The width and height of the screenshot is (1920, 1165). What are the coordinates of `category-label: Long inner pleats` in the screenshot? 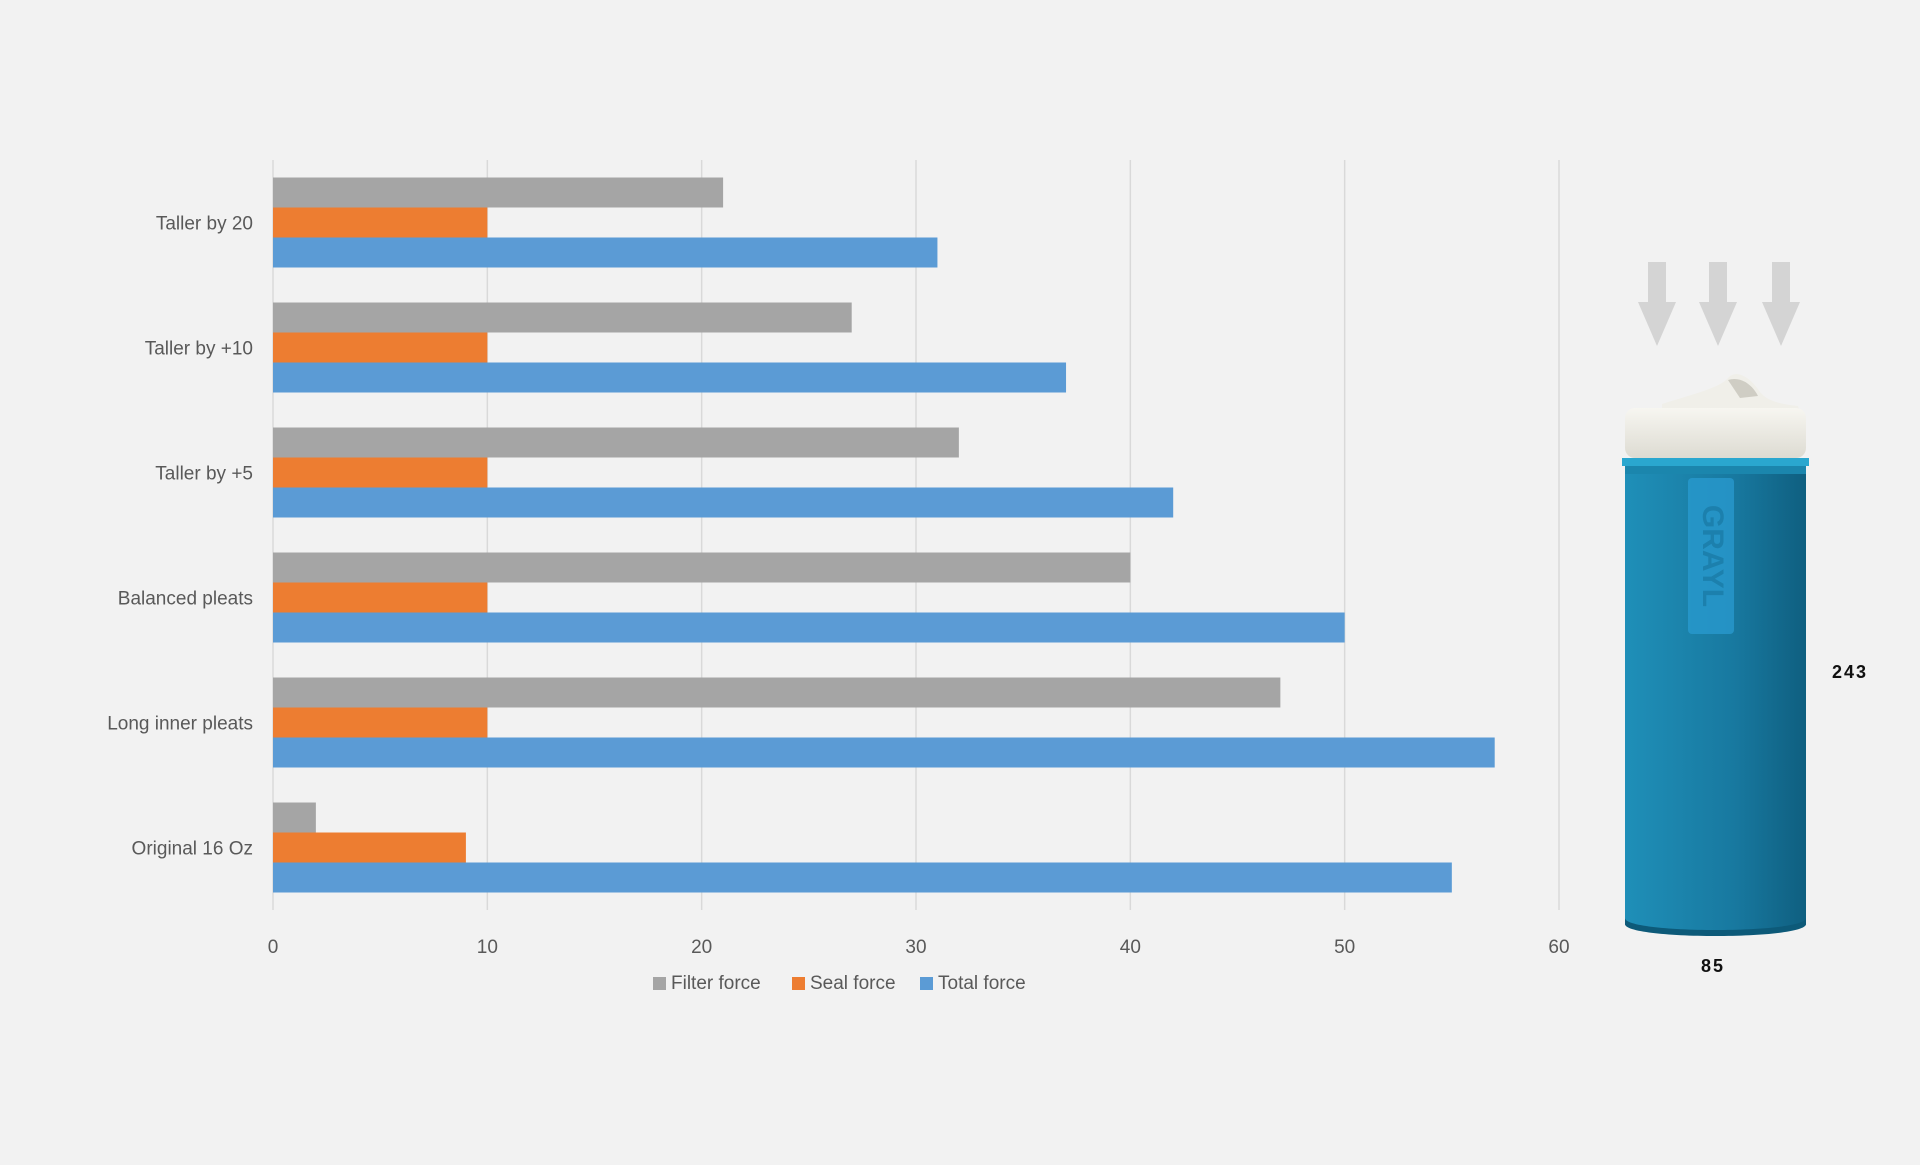 It's located at (180, 724).